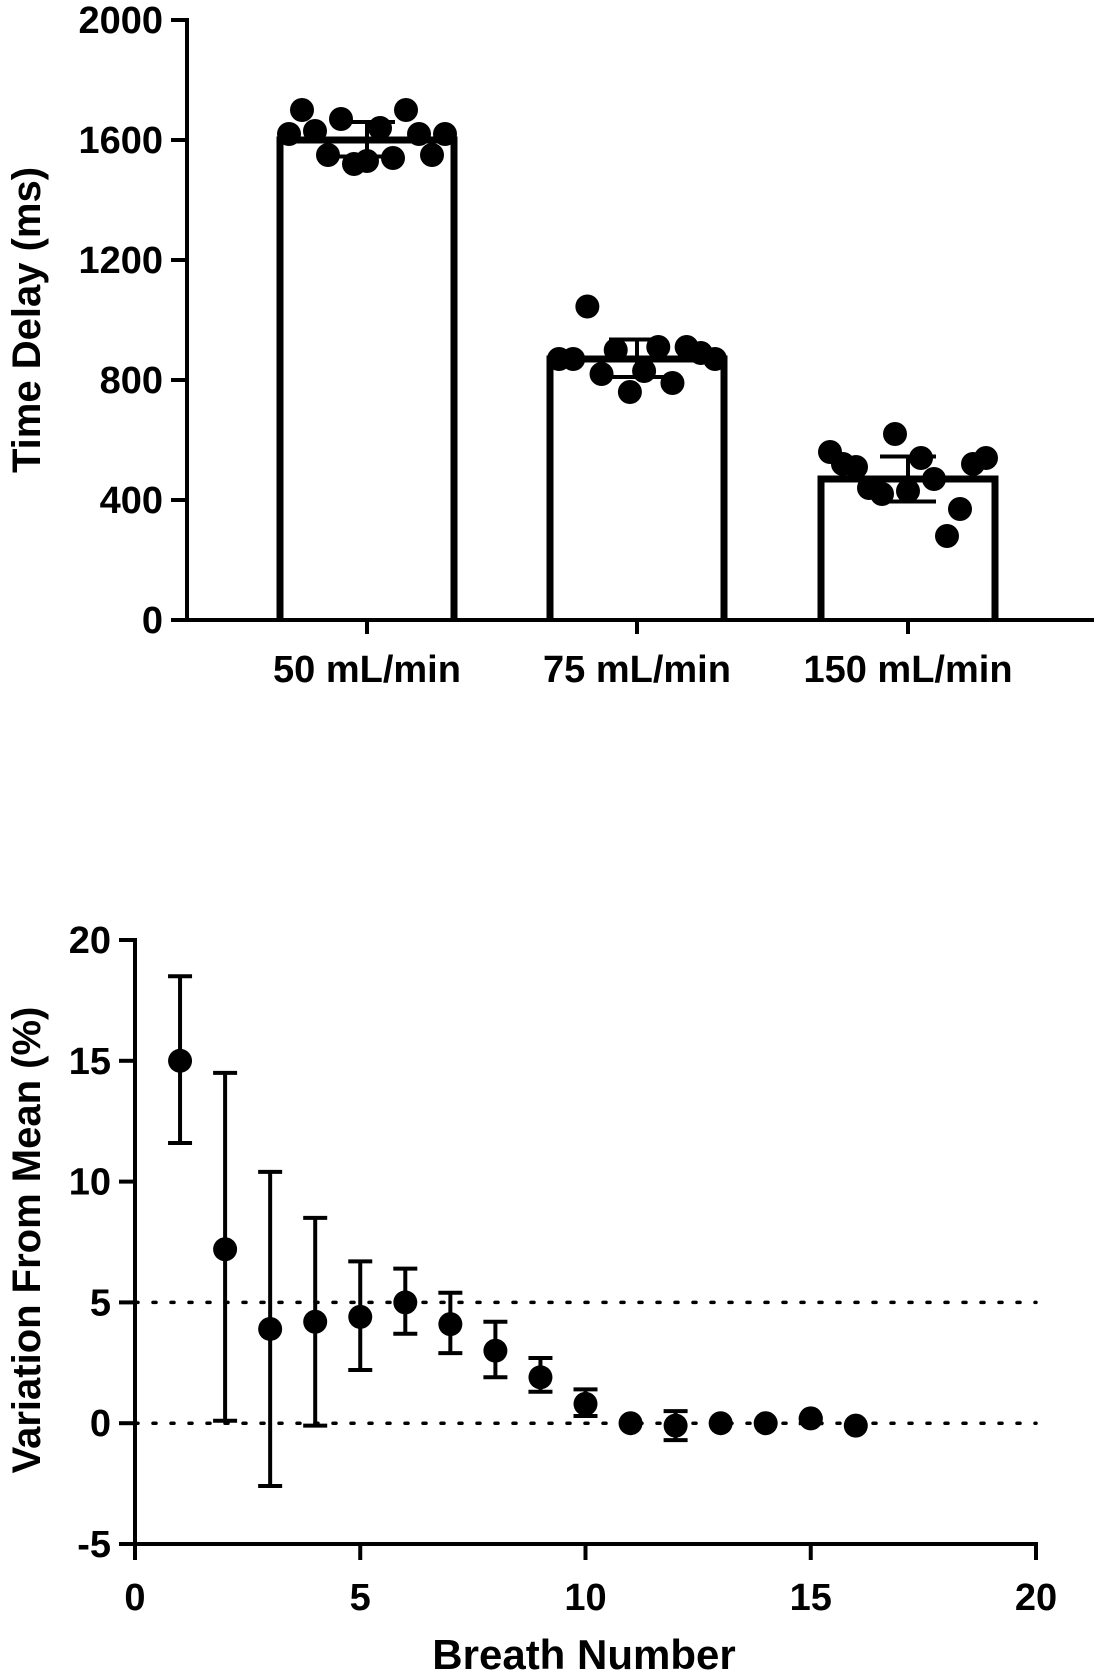 This screenshot has width=1096, height=1680. Describe the element at coordinates (120, 21) in the screenshot. I see `y-tick-label: 2000` at that location.